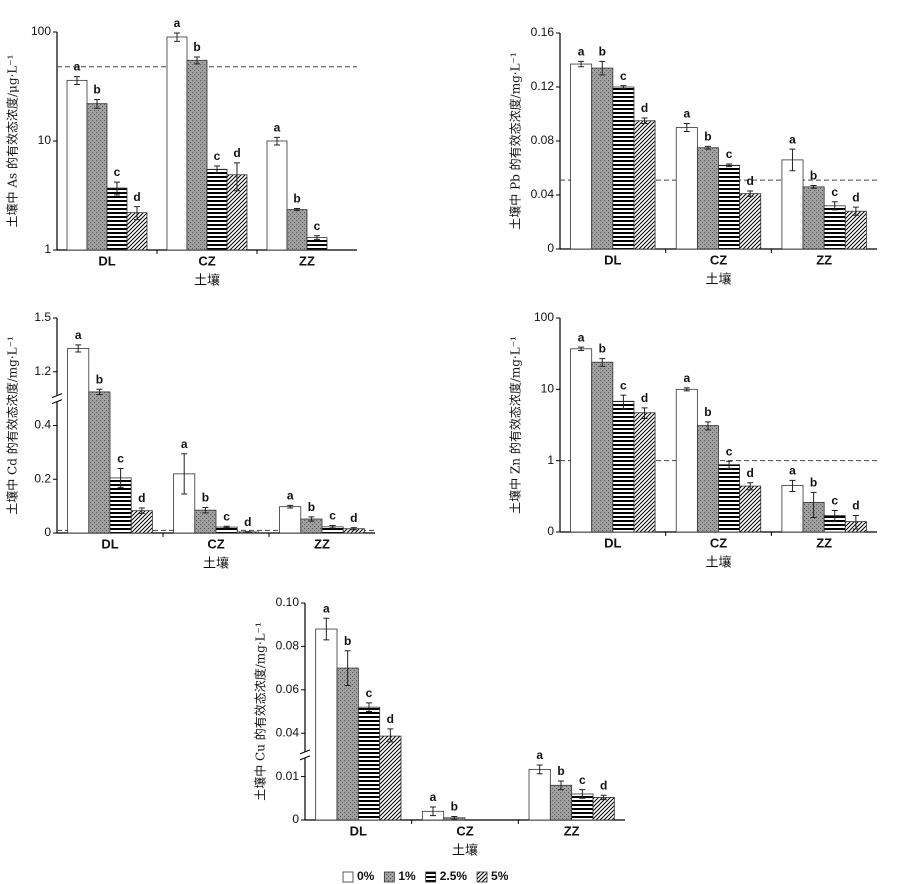 This screenshot has height=884, width=900. What do you see at coordinates (454, 876) in the screenshot?
I see `legend-label: 2.5%` at bounding box center [454, 876].